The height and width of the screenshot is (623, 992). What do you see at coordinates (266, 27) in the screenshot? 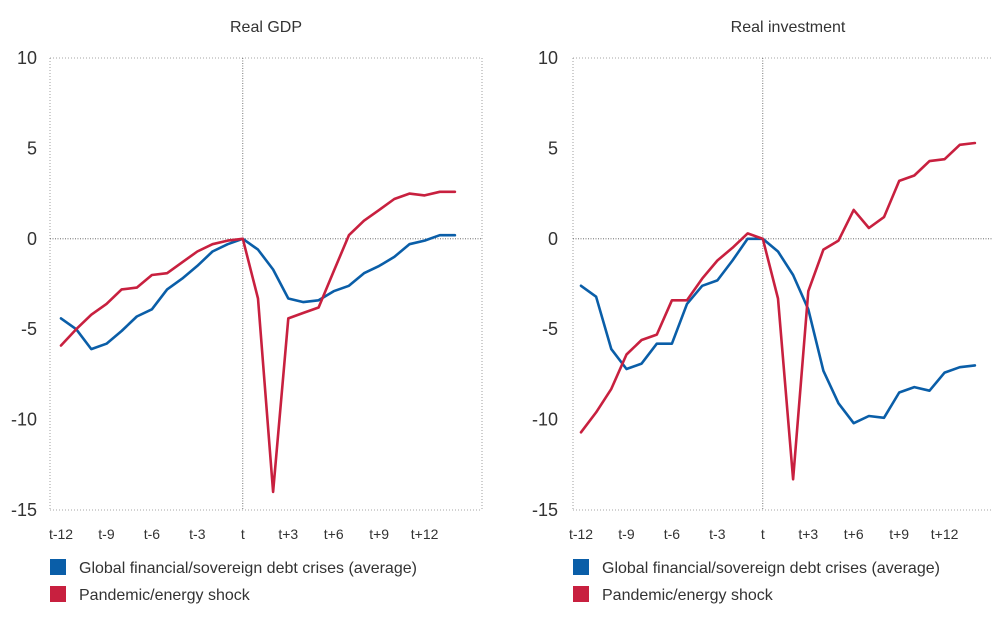
I see `chart-title: Real GDP` at bounding box center [266, 27].